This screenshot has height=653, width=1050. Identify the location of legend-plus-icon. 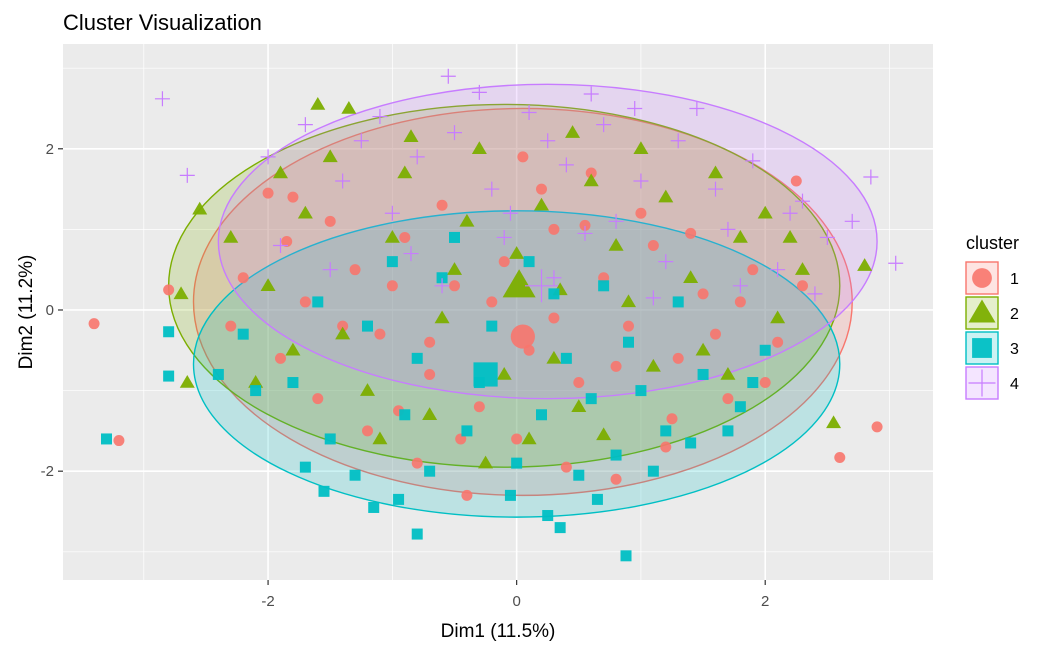
(982, 383).